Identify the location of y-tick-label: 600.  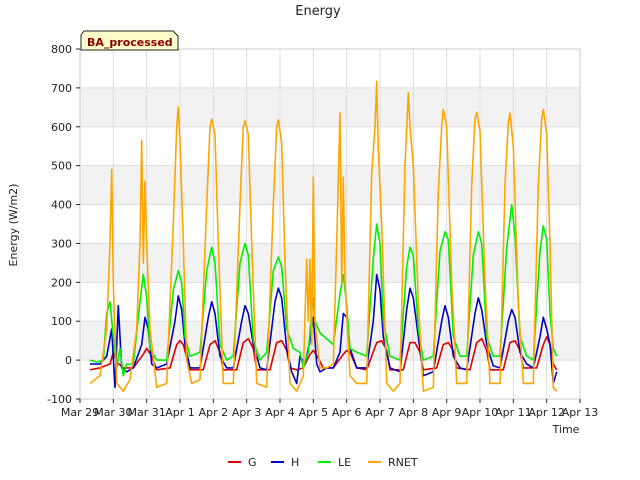
(61, 127).